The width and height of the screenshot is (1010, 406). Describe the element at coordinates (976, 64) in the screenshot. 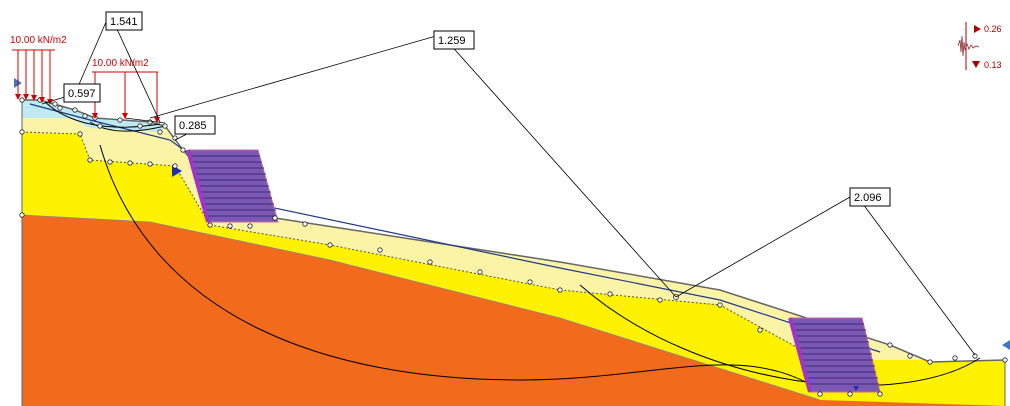

I see `seismic-down-arrow-icon` at that location.